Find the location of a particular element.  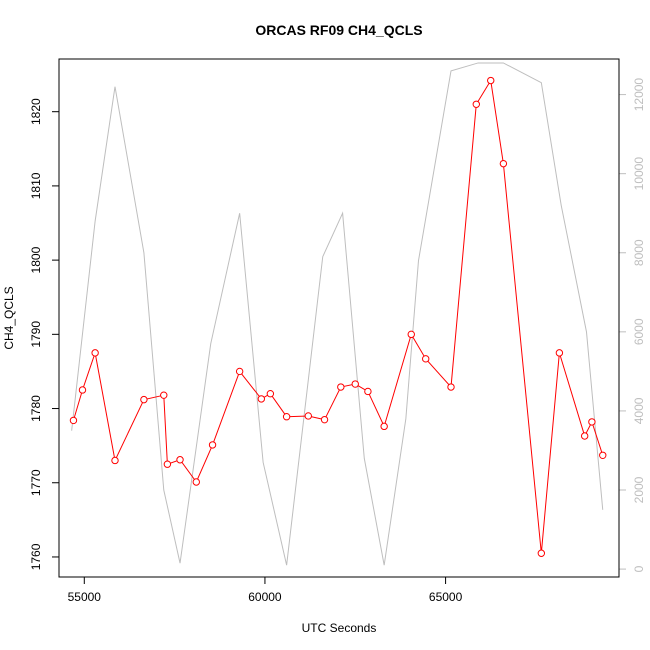

x-tick-label: 60000 is located at coordinates (265, 597).